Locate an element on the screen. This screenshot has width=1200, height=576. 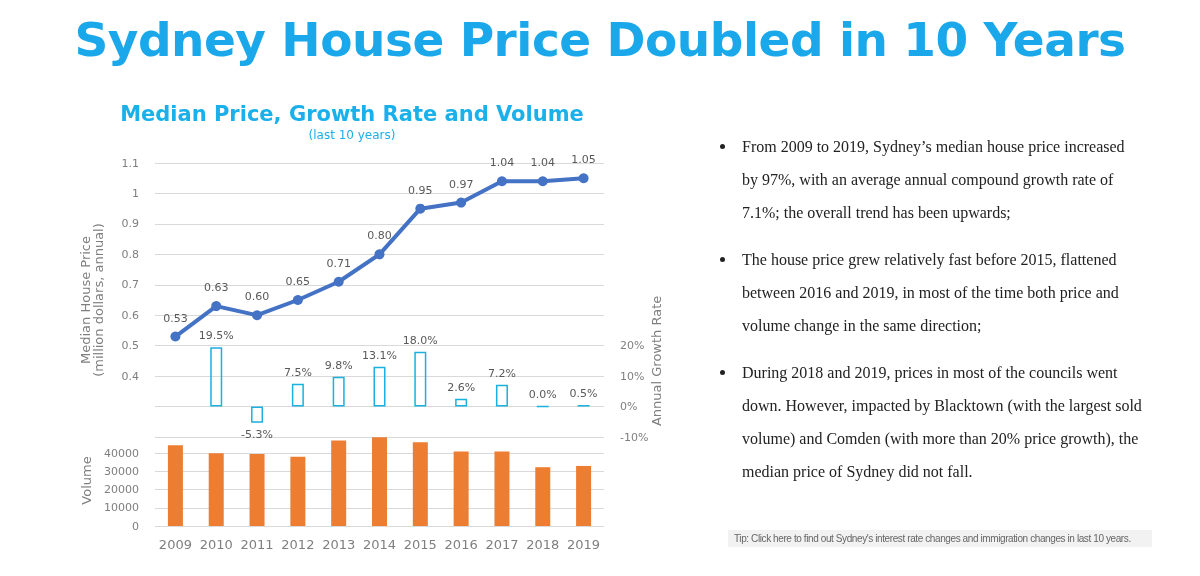
data-label: 0.63 is located at coordinates (216, 288).